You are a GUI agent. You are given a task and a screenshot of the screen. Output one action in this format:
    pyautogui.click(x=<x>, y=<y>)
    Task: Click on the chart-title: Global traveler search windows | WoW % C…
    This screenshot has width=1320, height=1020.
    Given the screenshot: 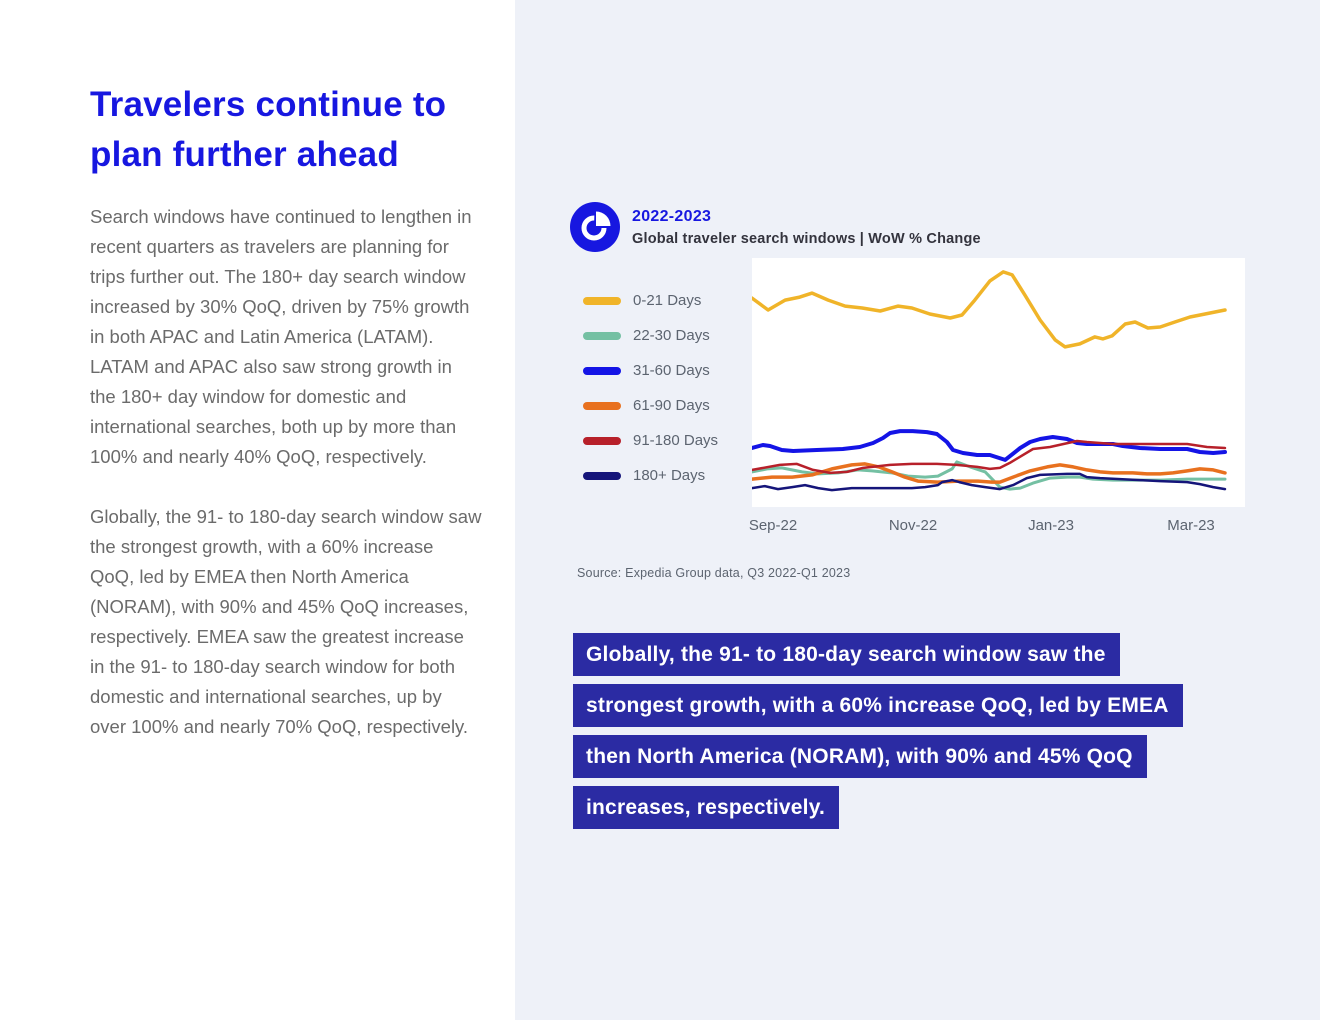 What is the action you would take?
    pyautogui.click(x=806, y=239)
    